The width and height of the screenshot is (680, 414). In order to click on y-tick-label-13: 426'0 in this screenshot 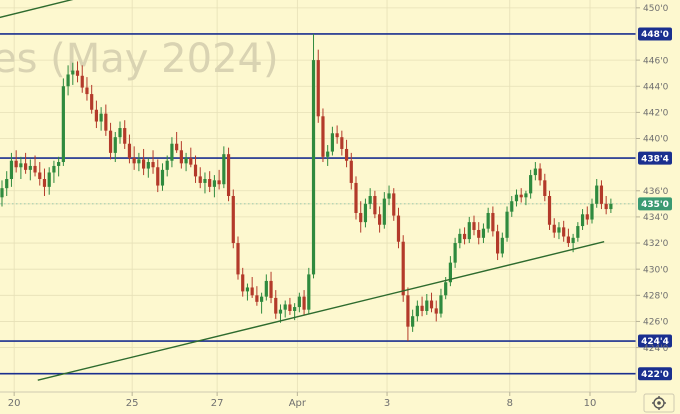, I will do `click(656, 323)`.